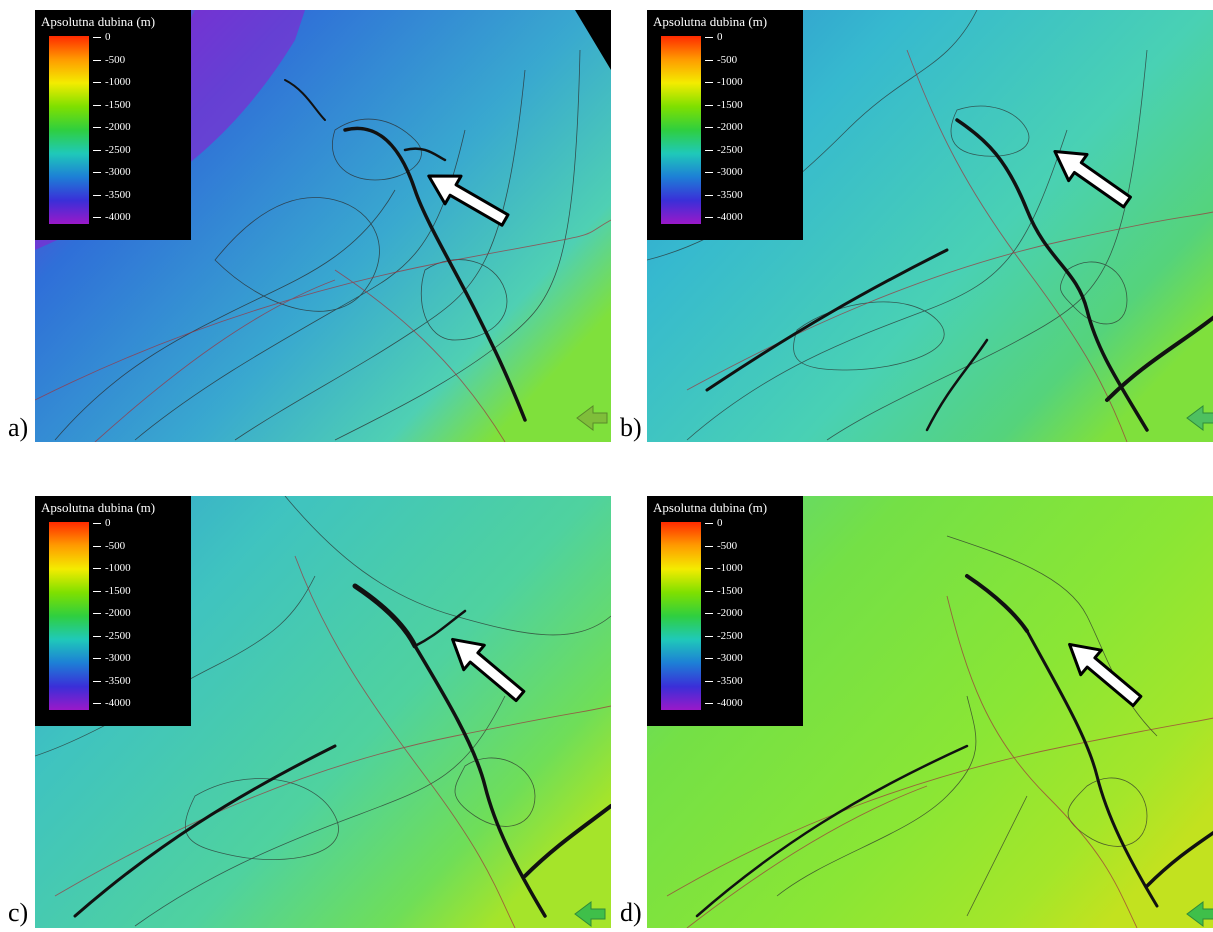 The width and height of the screenshot is (1213, 932). Describe the element at coordinates (18, 913) in the screenshot. I see `panel-label-c: c)` at that location.